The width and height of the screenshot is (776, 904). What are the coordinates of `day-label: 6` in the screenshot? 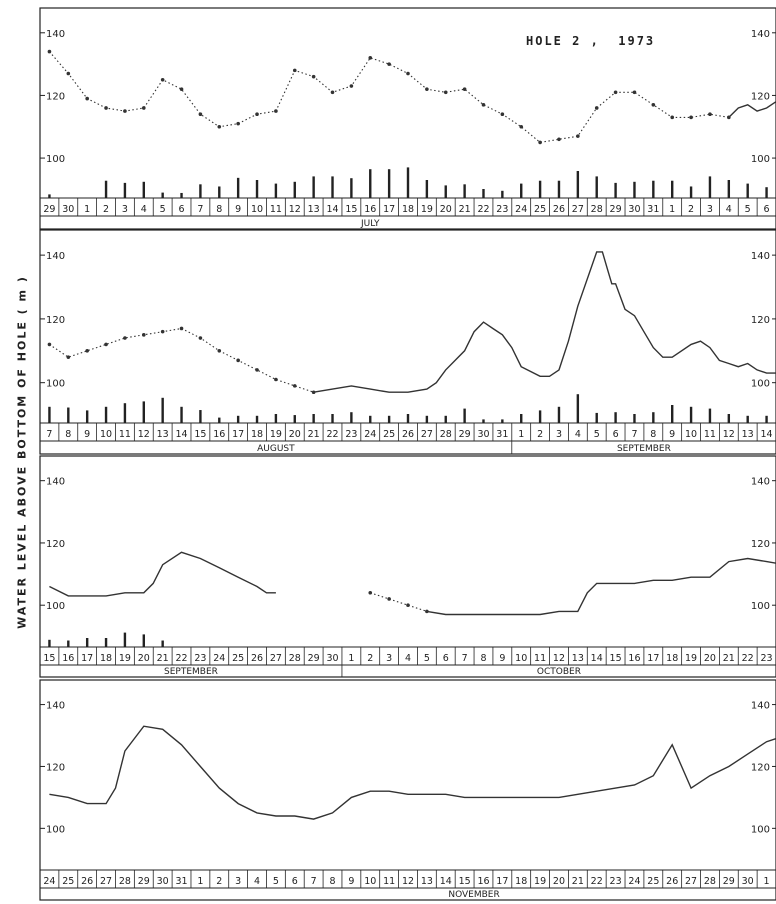 It's located at (446, 658).